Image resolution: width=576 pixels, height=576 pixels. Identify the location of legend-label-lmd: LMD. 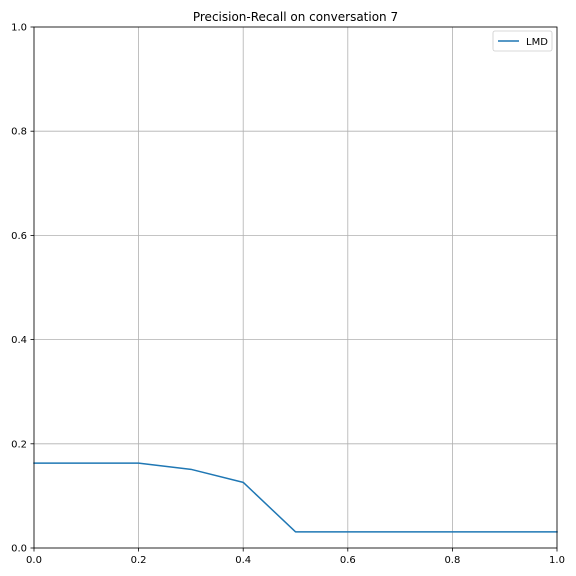
(537, 42).